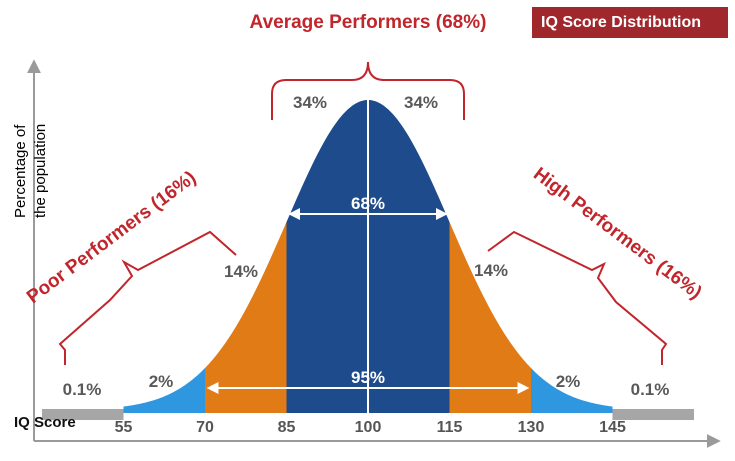 The height and width of the screenshot is (461, 735). Describe the element at coordinates (45, 422) in the screenshot. I see `x-axis-label: IQ Score` at that location.